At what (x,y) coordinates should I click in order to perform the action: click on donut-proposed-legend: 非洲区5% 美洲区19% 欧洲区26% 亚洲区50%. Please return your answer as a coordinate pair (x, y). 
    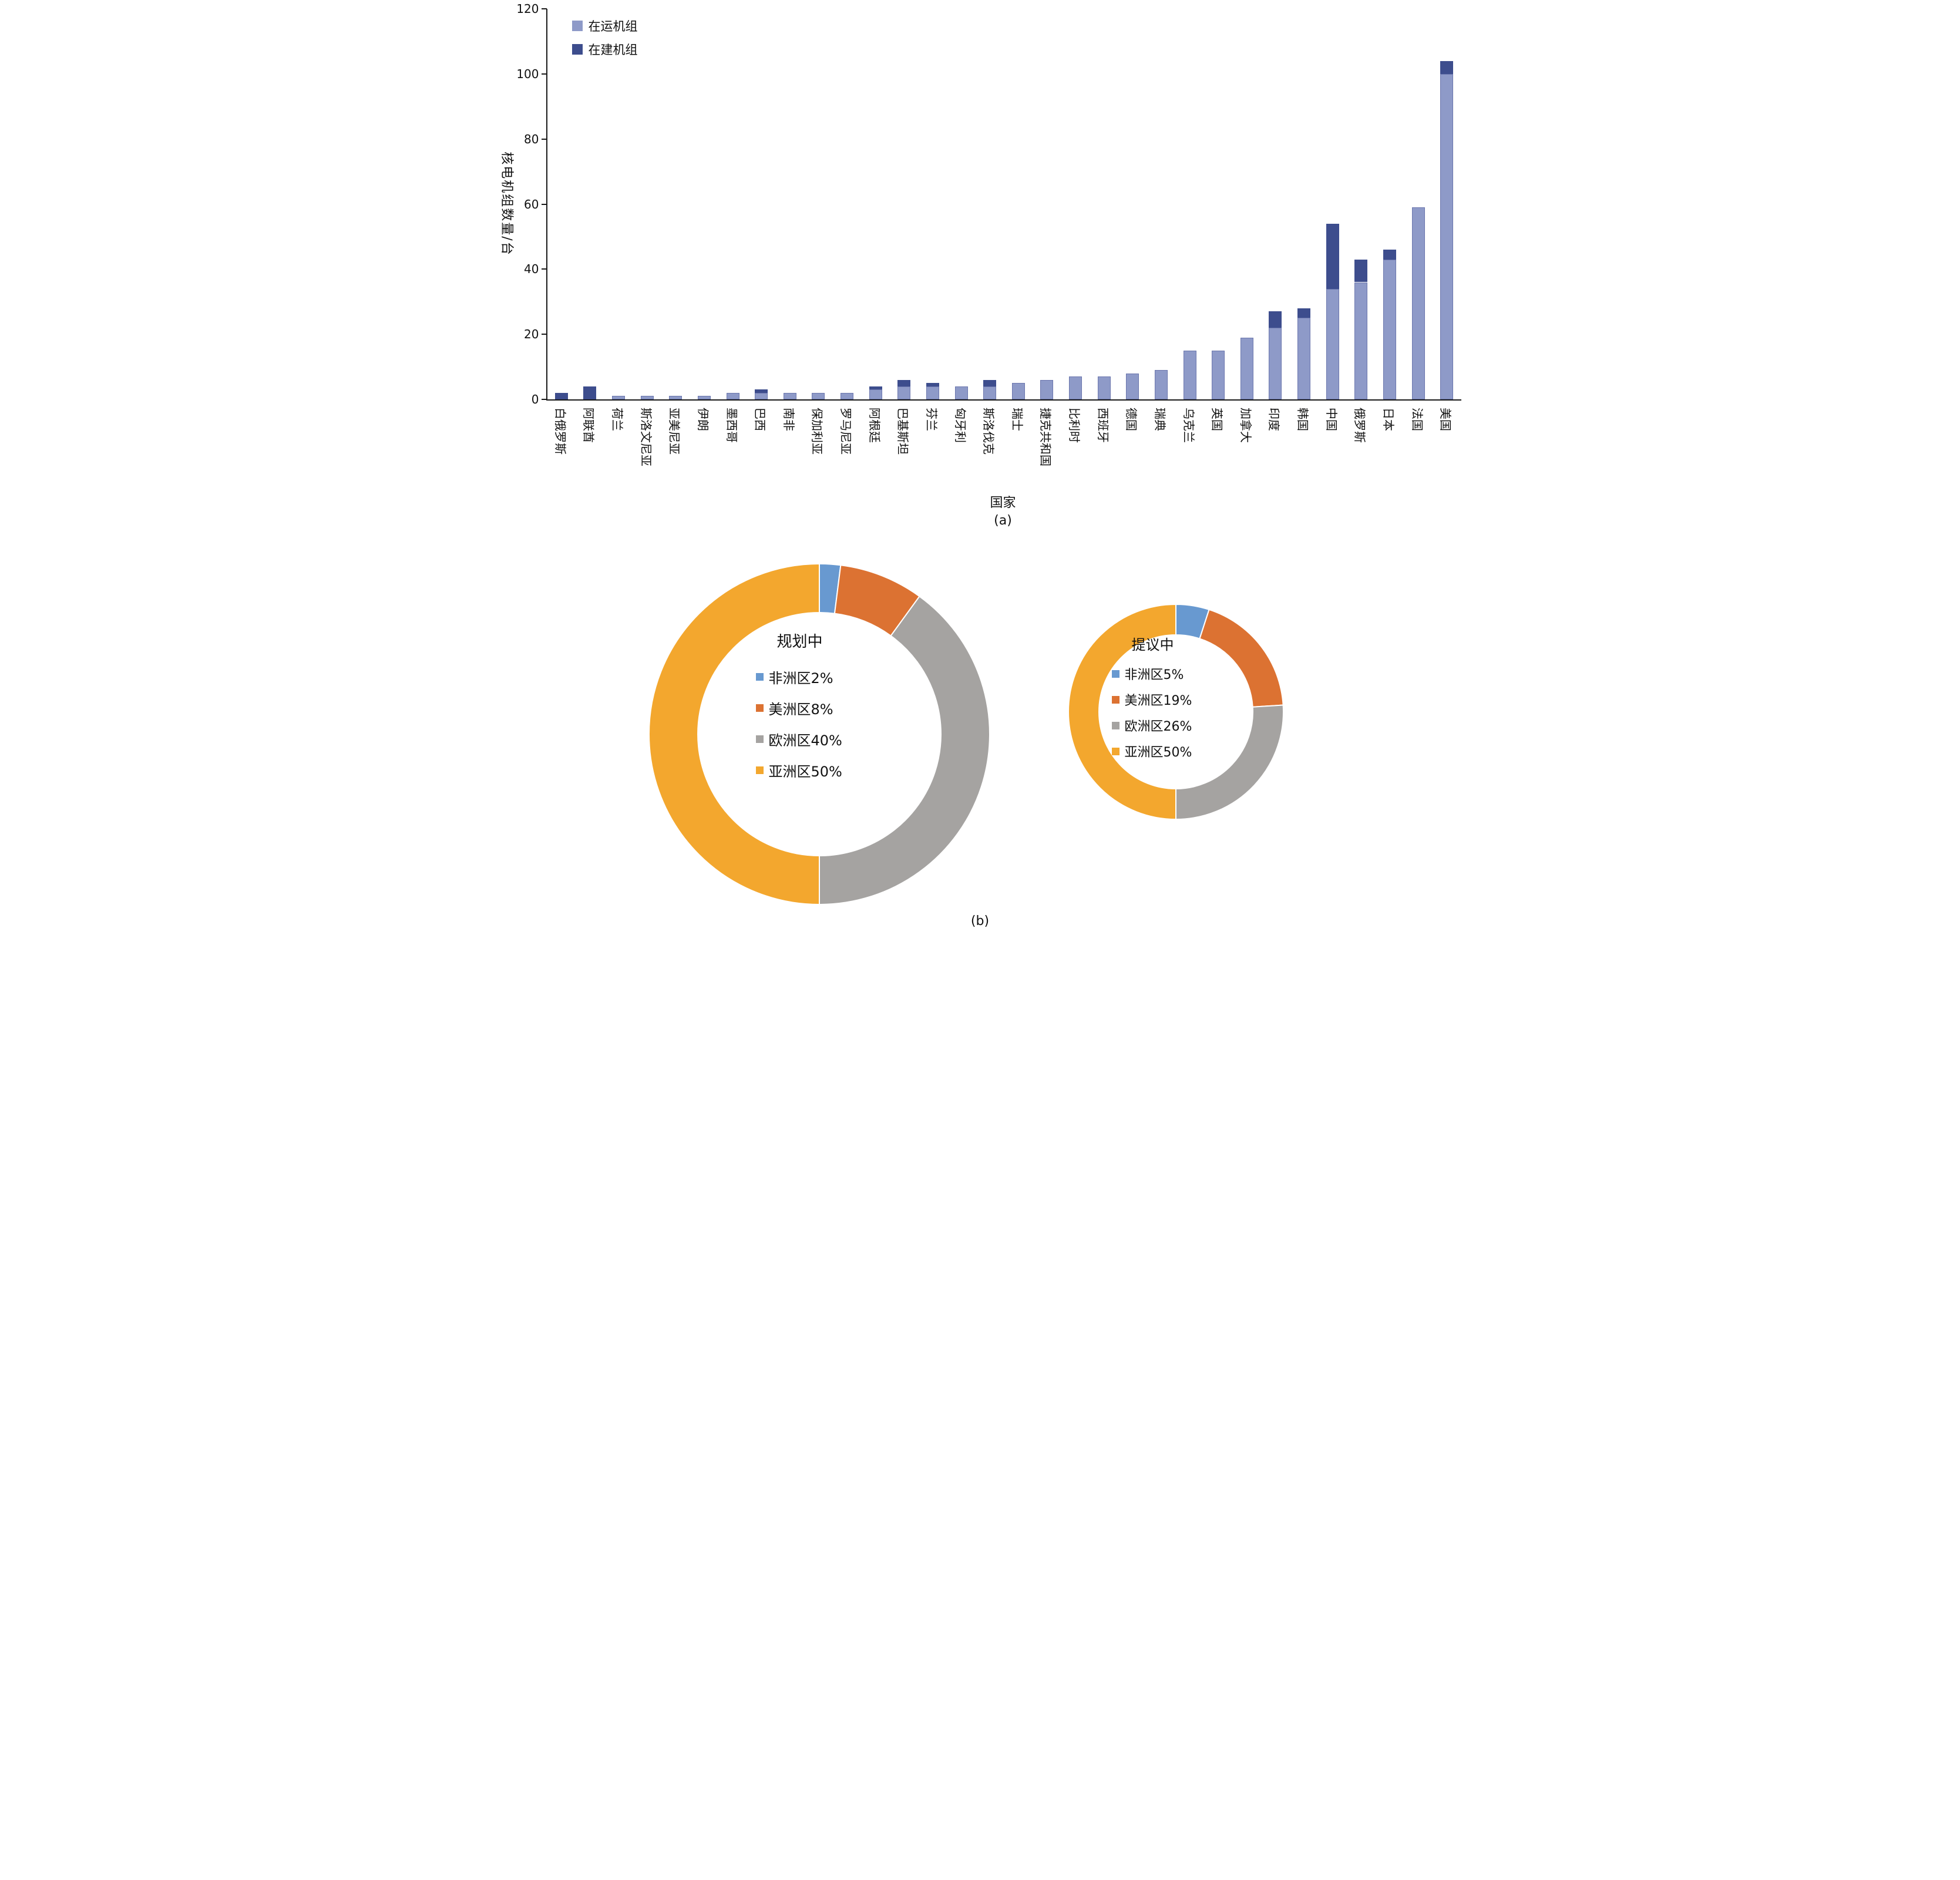
    Looking at the image, I should click on (1182, 712).